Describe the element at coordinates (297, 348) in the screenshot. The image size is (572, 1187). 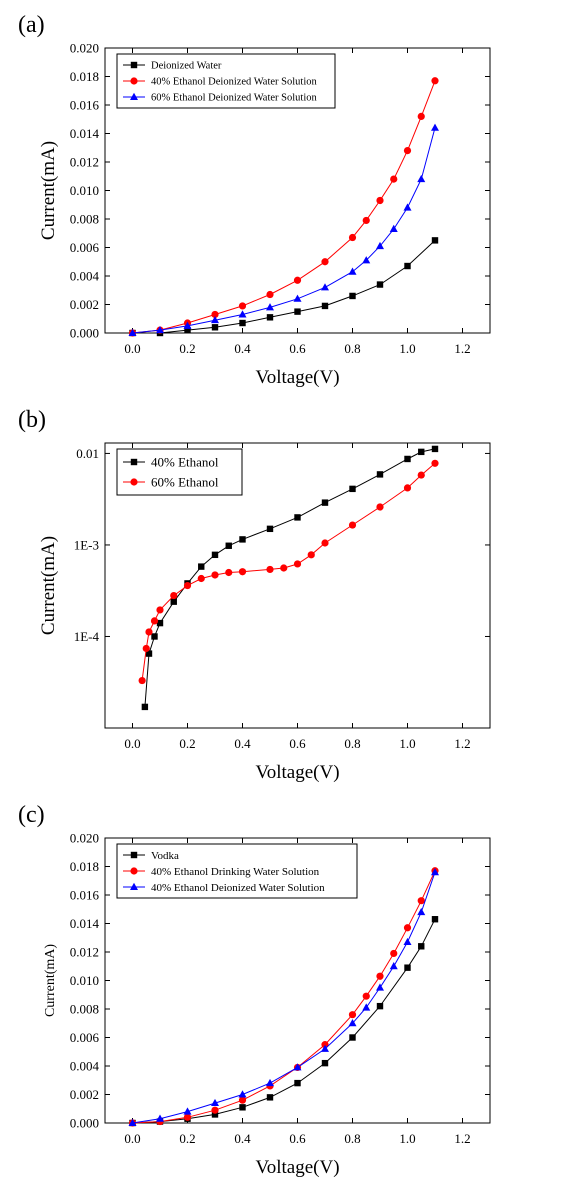
I see `x-tick-label: 0.6` at that location.